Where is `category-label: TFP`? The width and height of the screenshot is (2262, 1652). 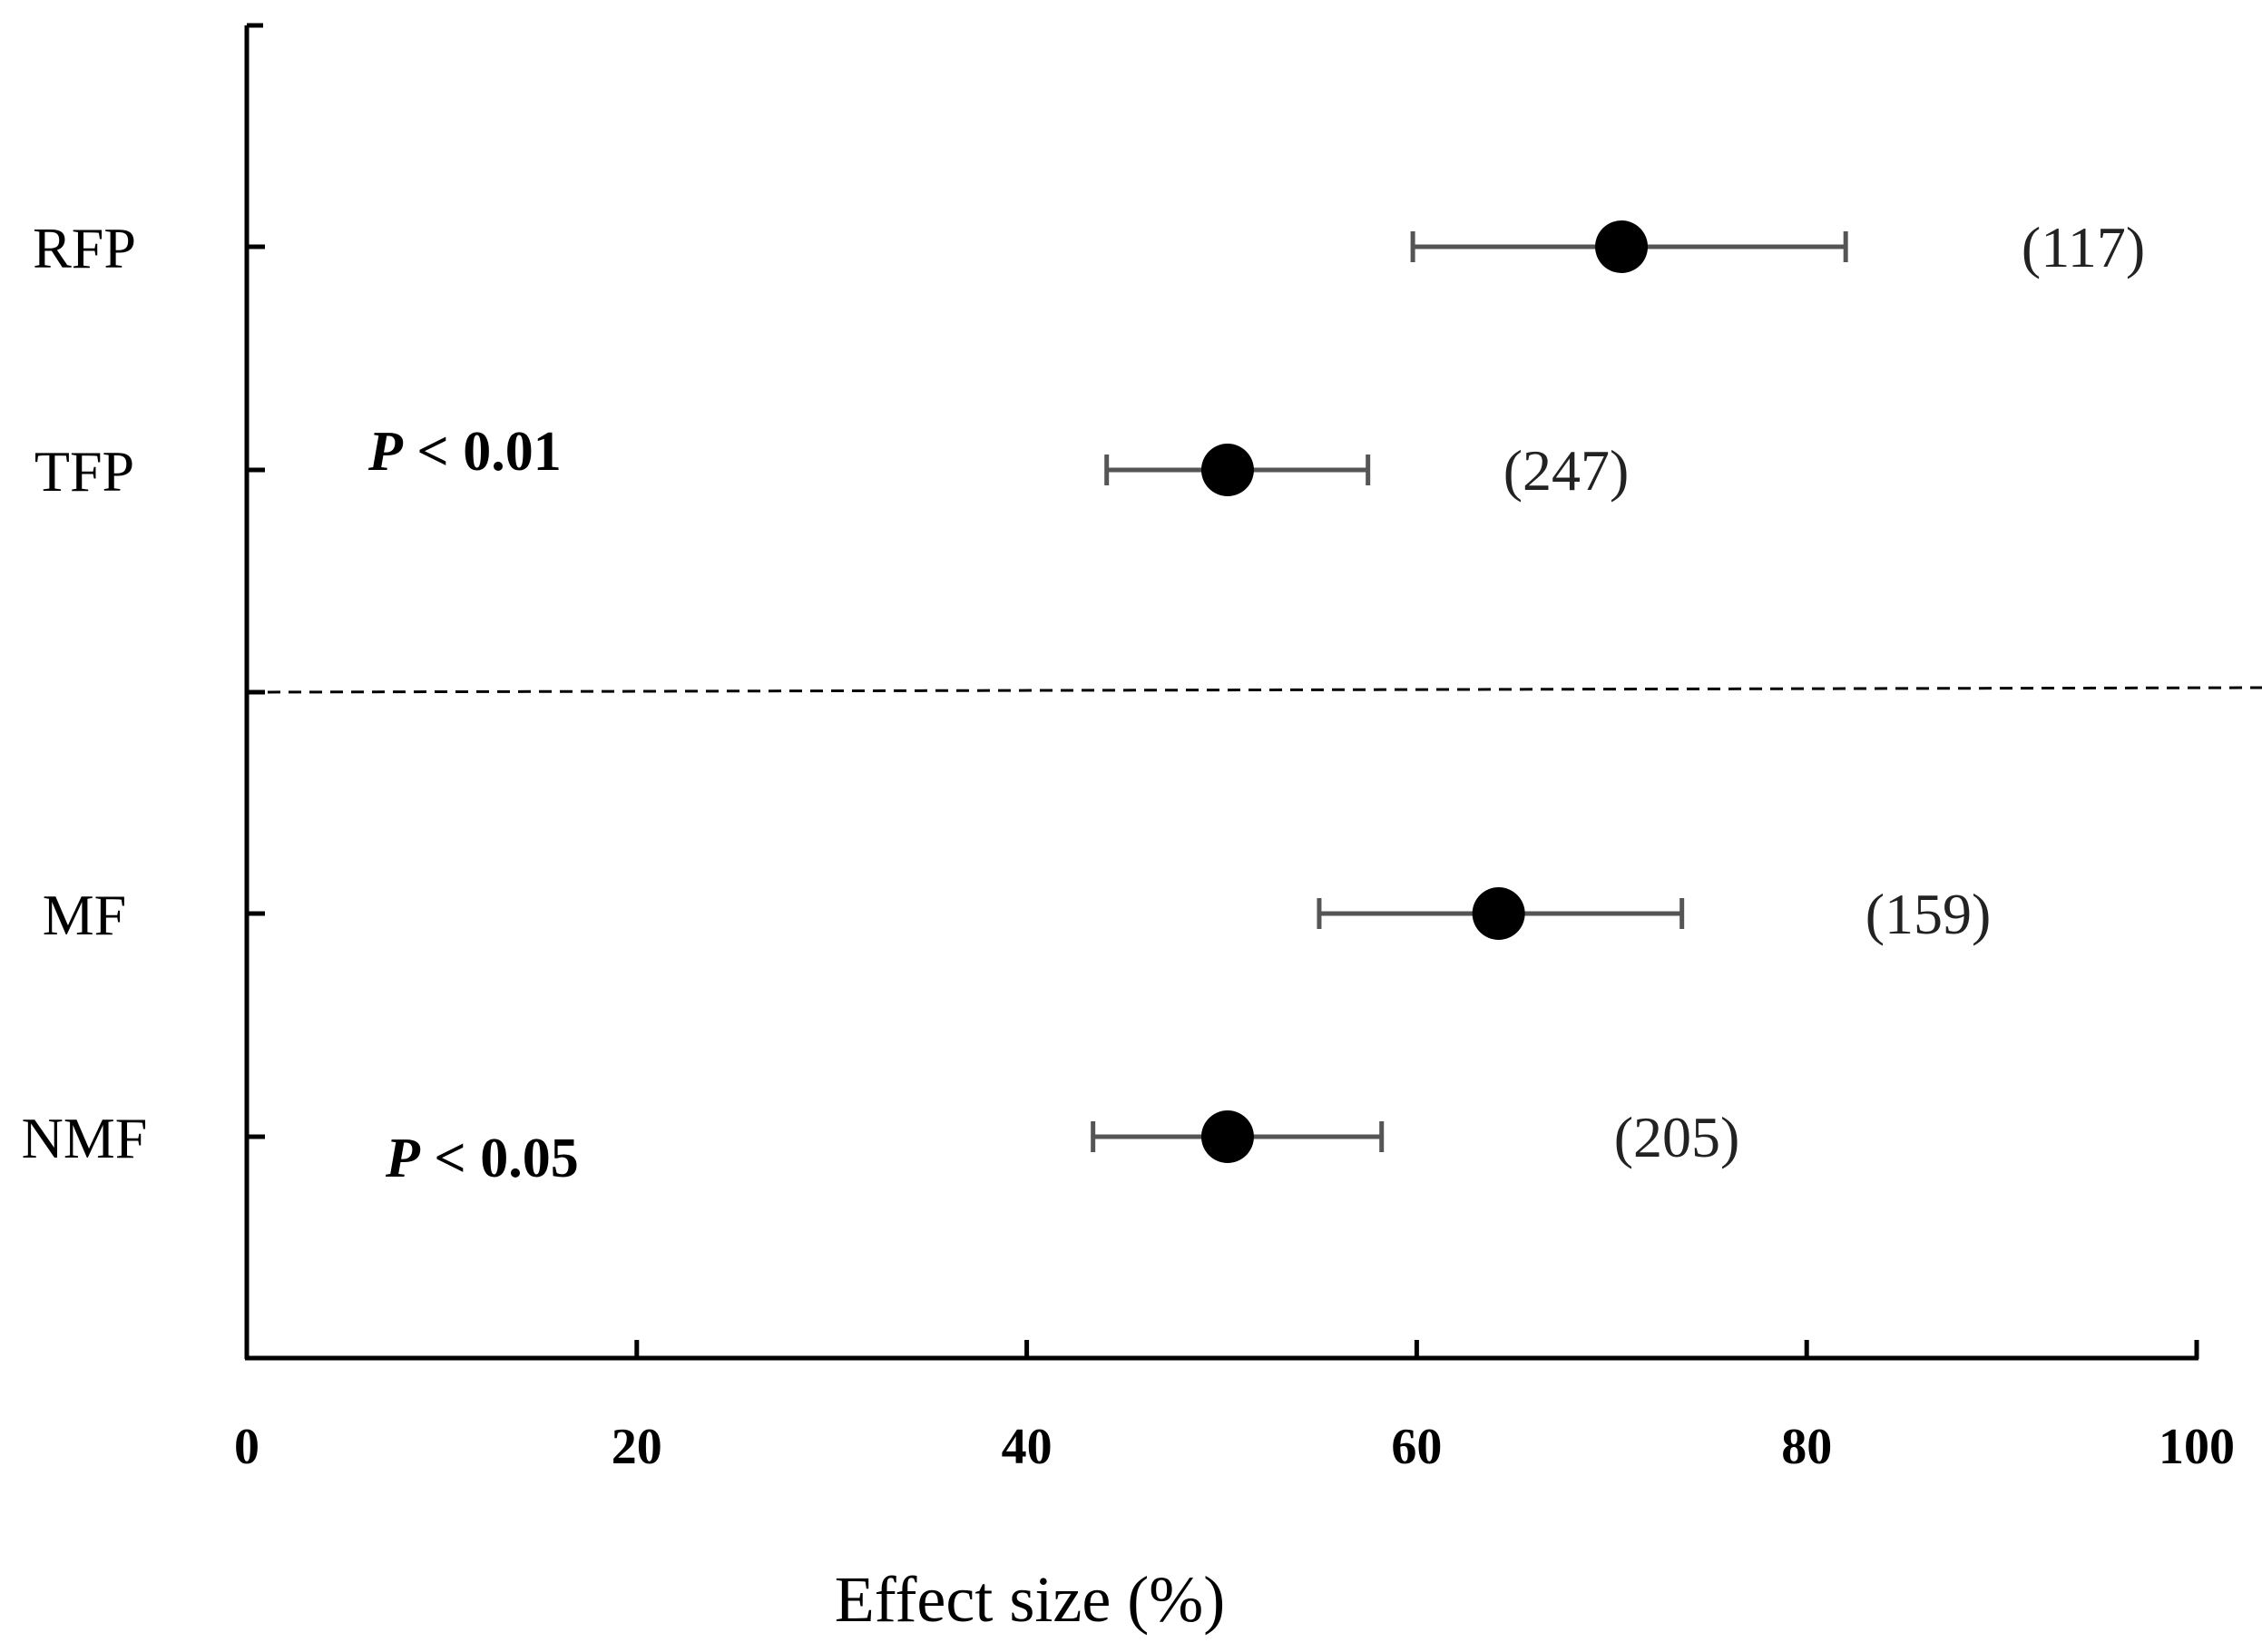 category-label: TFP is located at coordinates (84, 471).